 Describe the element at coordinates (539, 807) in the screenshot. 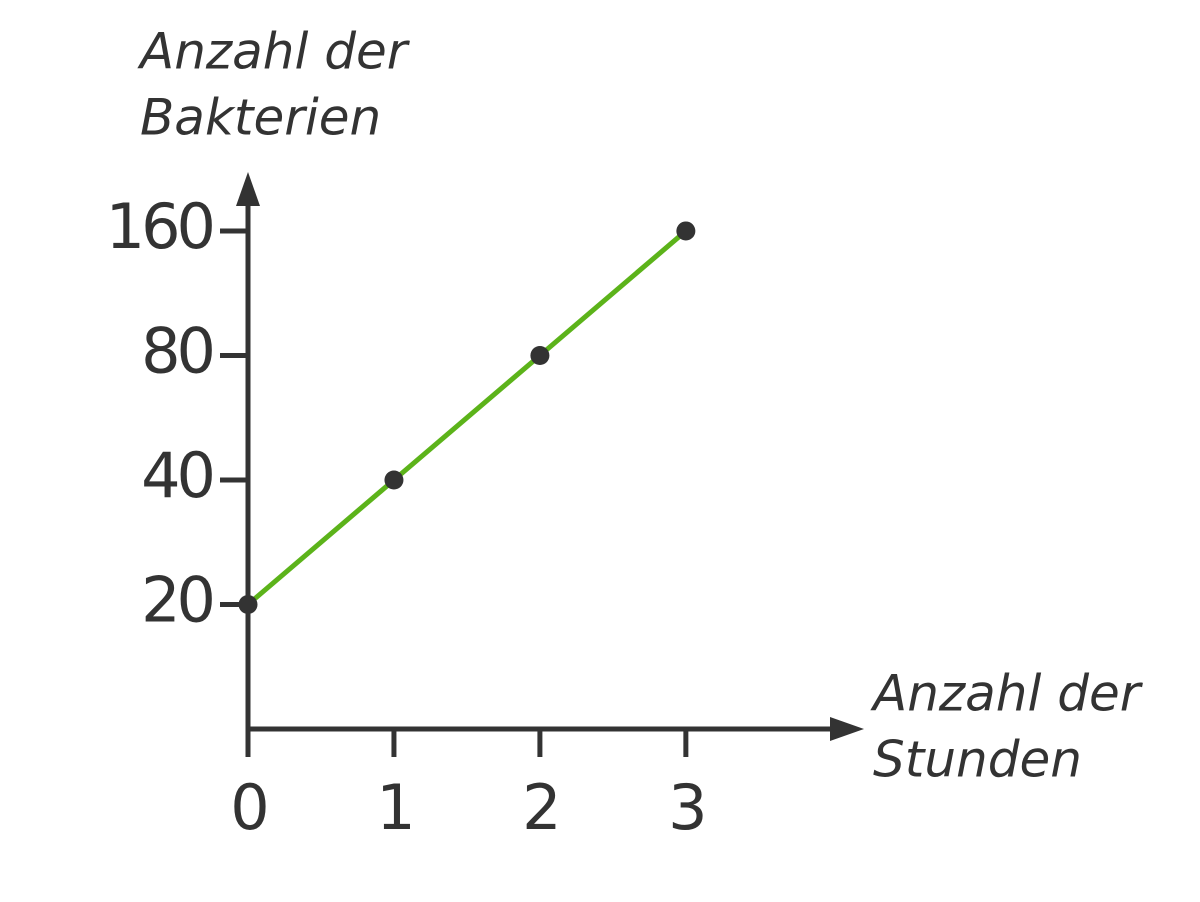

I see `x-tick-label: 2` at that location.